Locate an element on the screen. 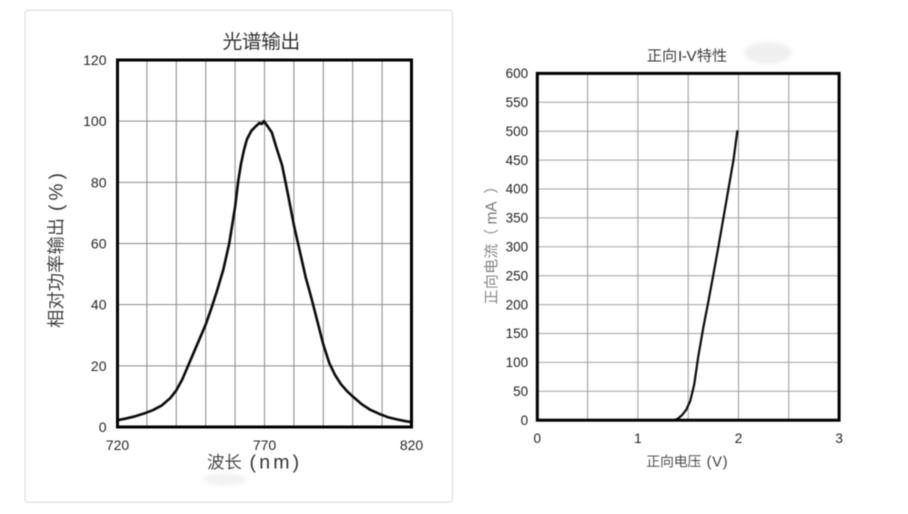  svg-text: 350 is located at coordinates (517, 218).